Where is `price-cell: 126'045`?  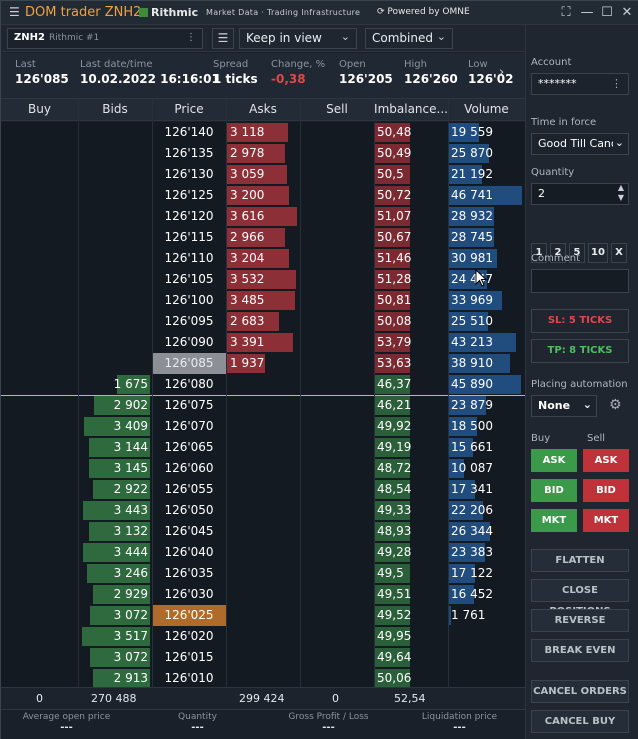 price-cell: 126'045 is located at coordinates (189, 531).